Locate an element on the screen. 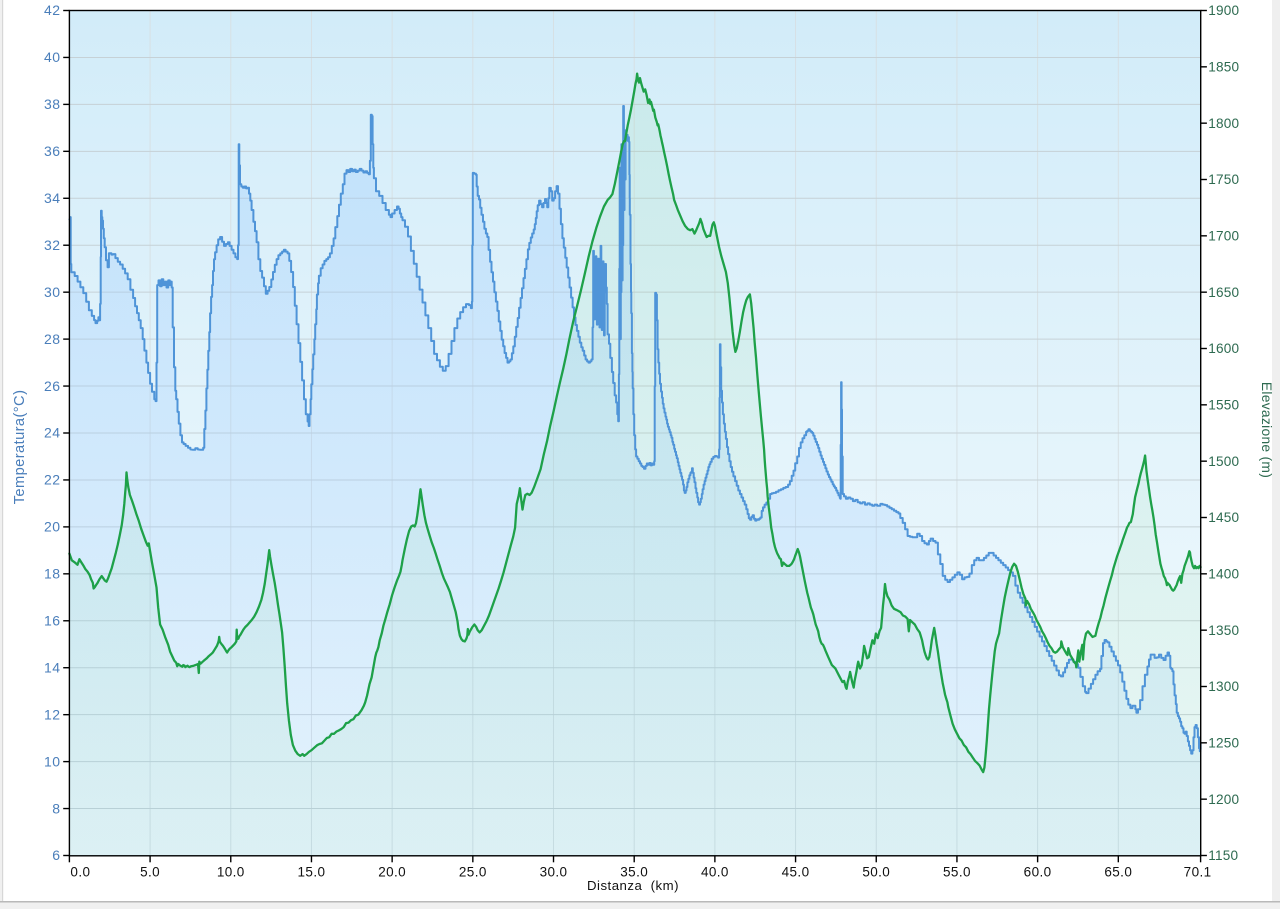 The height and width of the screenshot is (909, 1280). svg-text: 22 is located at coordinates (52, 480).